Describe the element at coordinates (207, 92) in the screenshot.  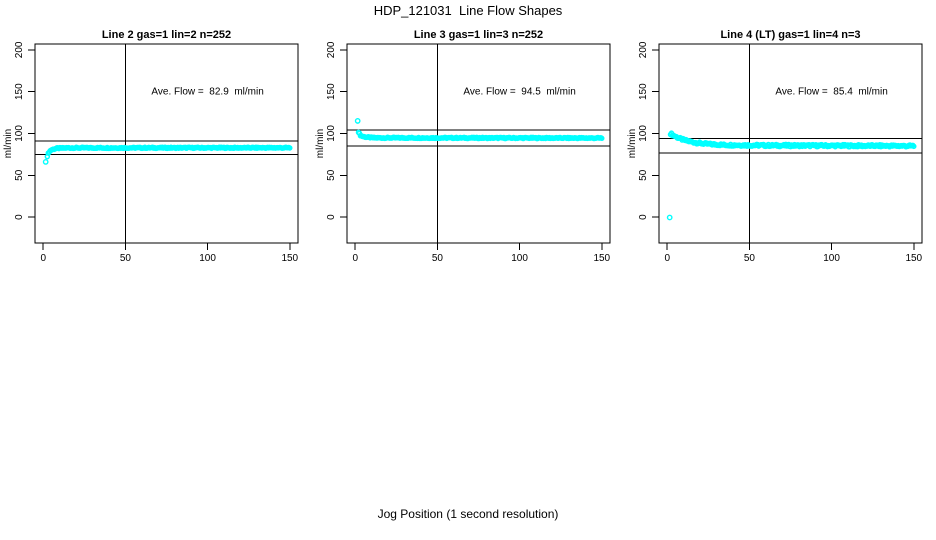
I see `ave-flow-annotation: Ave. Flow = 82.9 ml/min` at that location.